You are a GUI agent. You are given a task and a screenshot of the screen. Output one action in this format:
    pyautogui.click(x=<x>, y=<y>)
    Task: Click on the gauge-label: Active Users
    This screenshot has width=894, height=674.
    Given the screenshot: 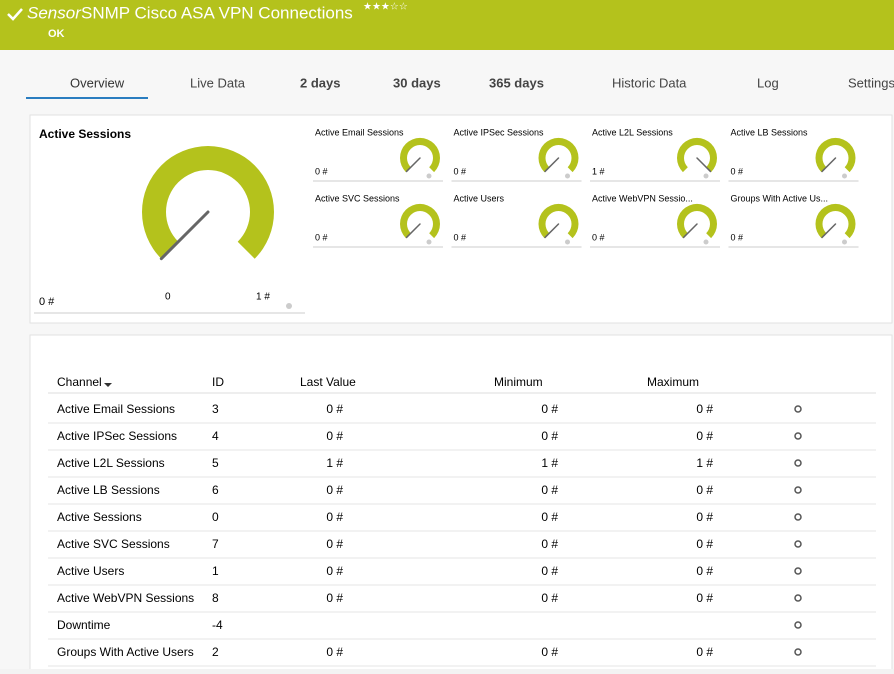 What is the action you would take?
    pyautogui.click(x=479, y=198)
    